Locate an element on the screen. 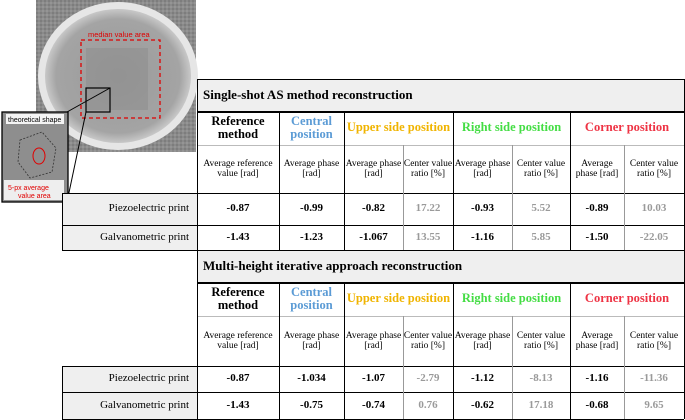 The height and width of the screenshot is (420, 685). value-right-ratio: -8.13 is located at coordinates (541, 378).